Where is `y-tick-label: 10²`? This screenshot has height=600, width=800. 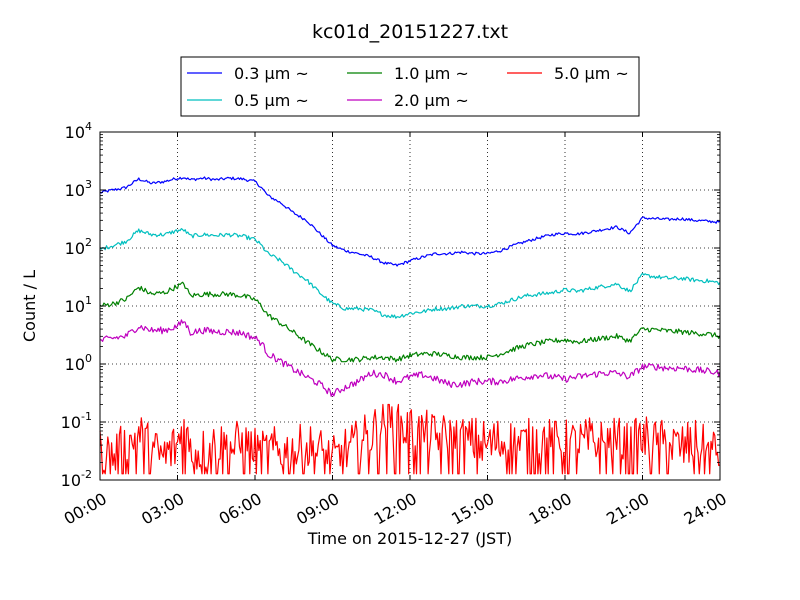
y-tick-label: 10² is located at coordinates (78, 247).